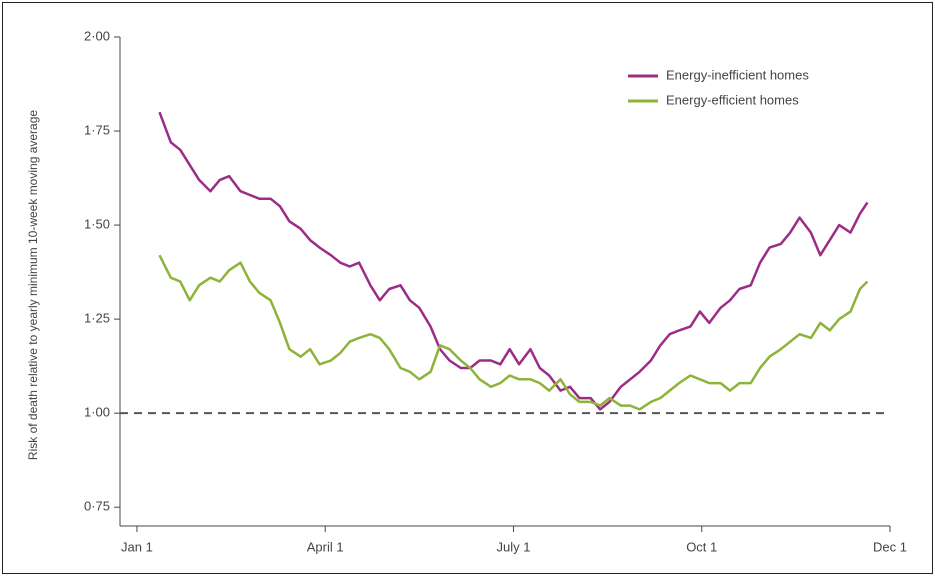 The height and width of the screenshot is (576, 935). I want to click on y-tick-label: 0·75, so click(97, 506).